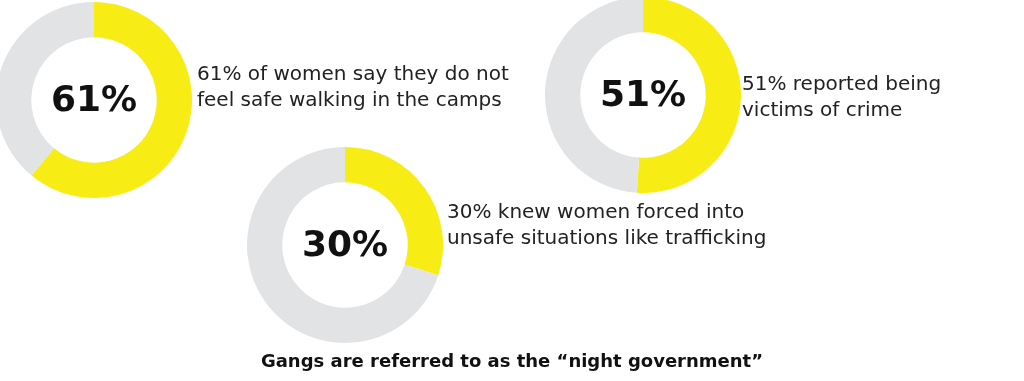 The height and width of the screenshot is (381, 1024). I want to click on data-label: 30%, so click(345, 244).